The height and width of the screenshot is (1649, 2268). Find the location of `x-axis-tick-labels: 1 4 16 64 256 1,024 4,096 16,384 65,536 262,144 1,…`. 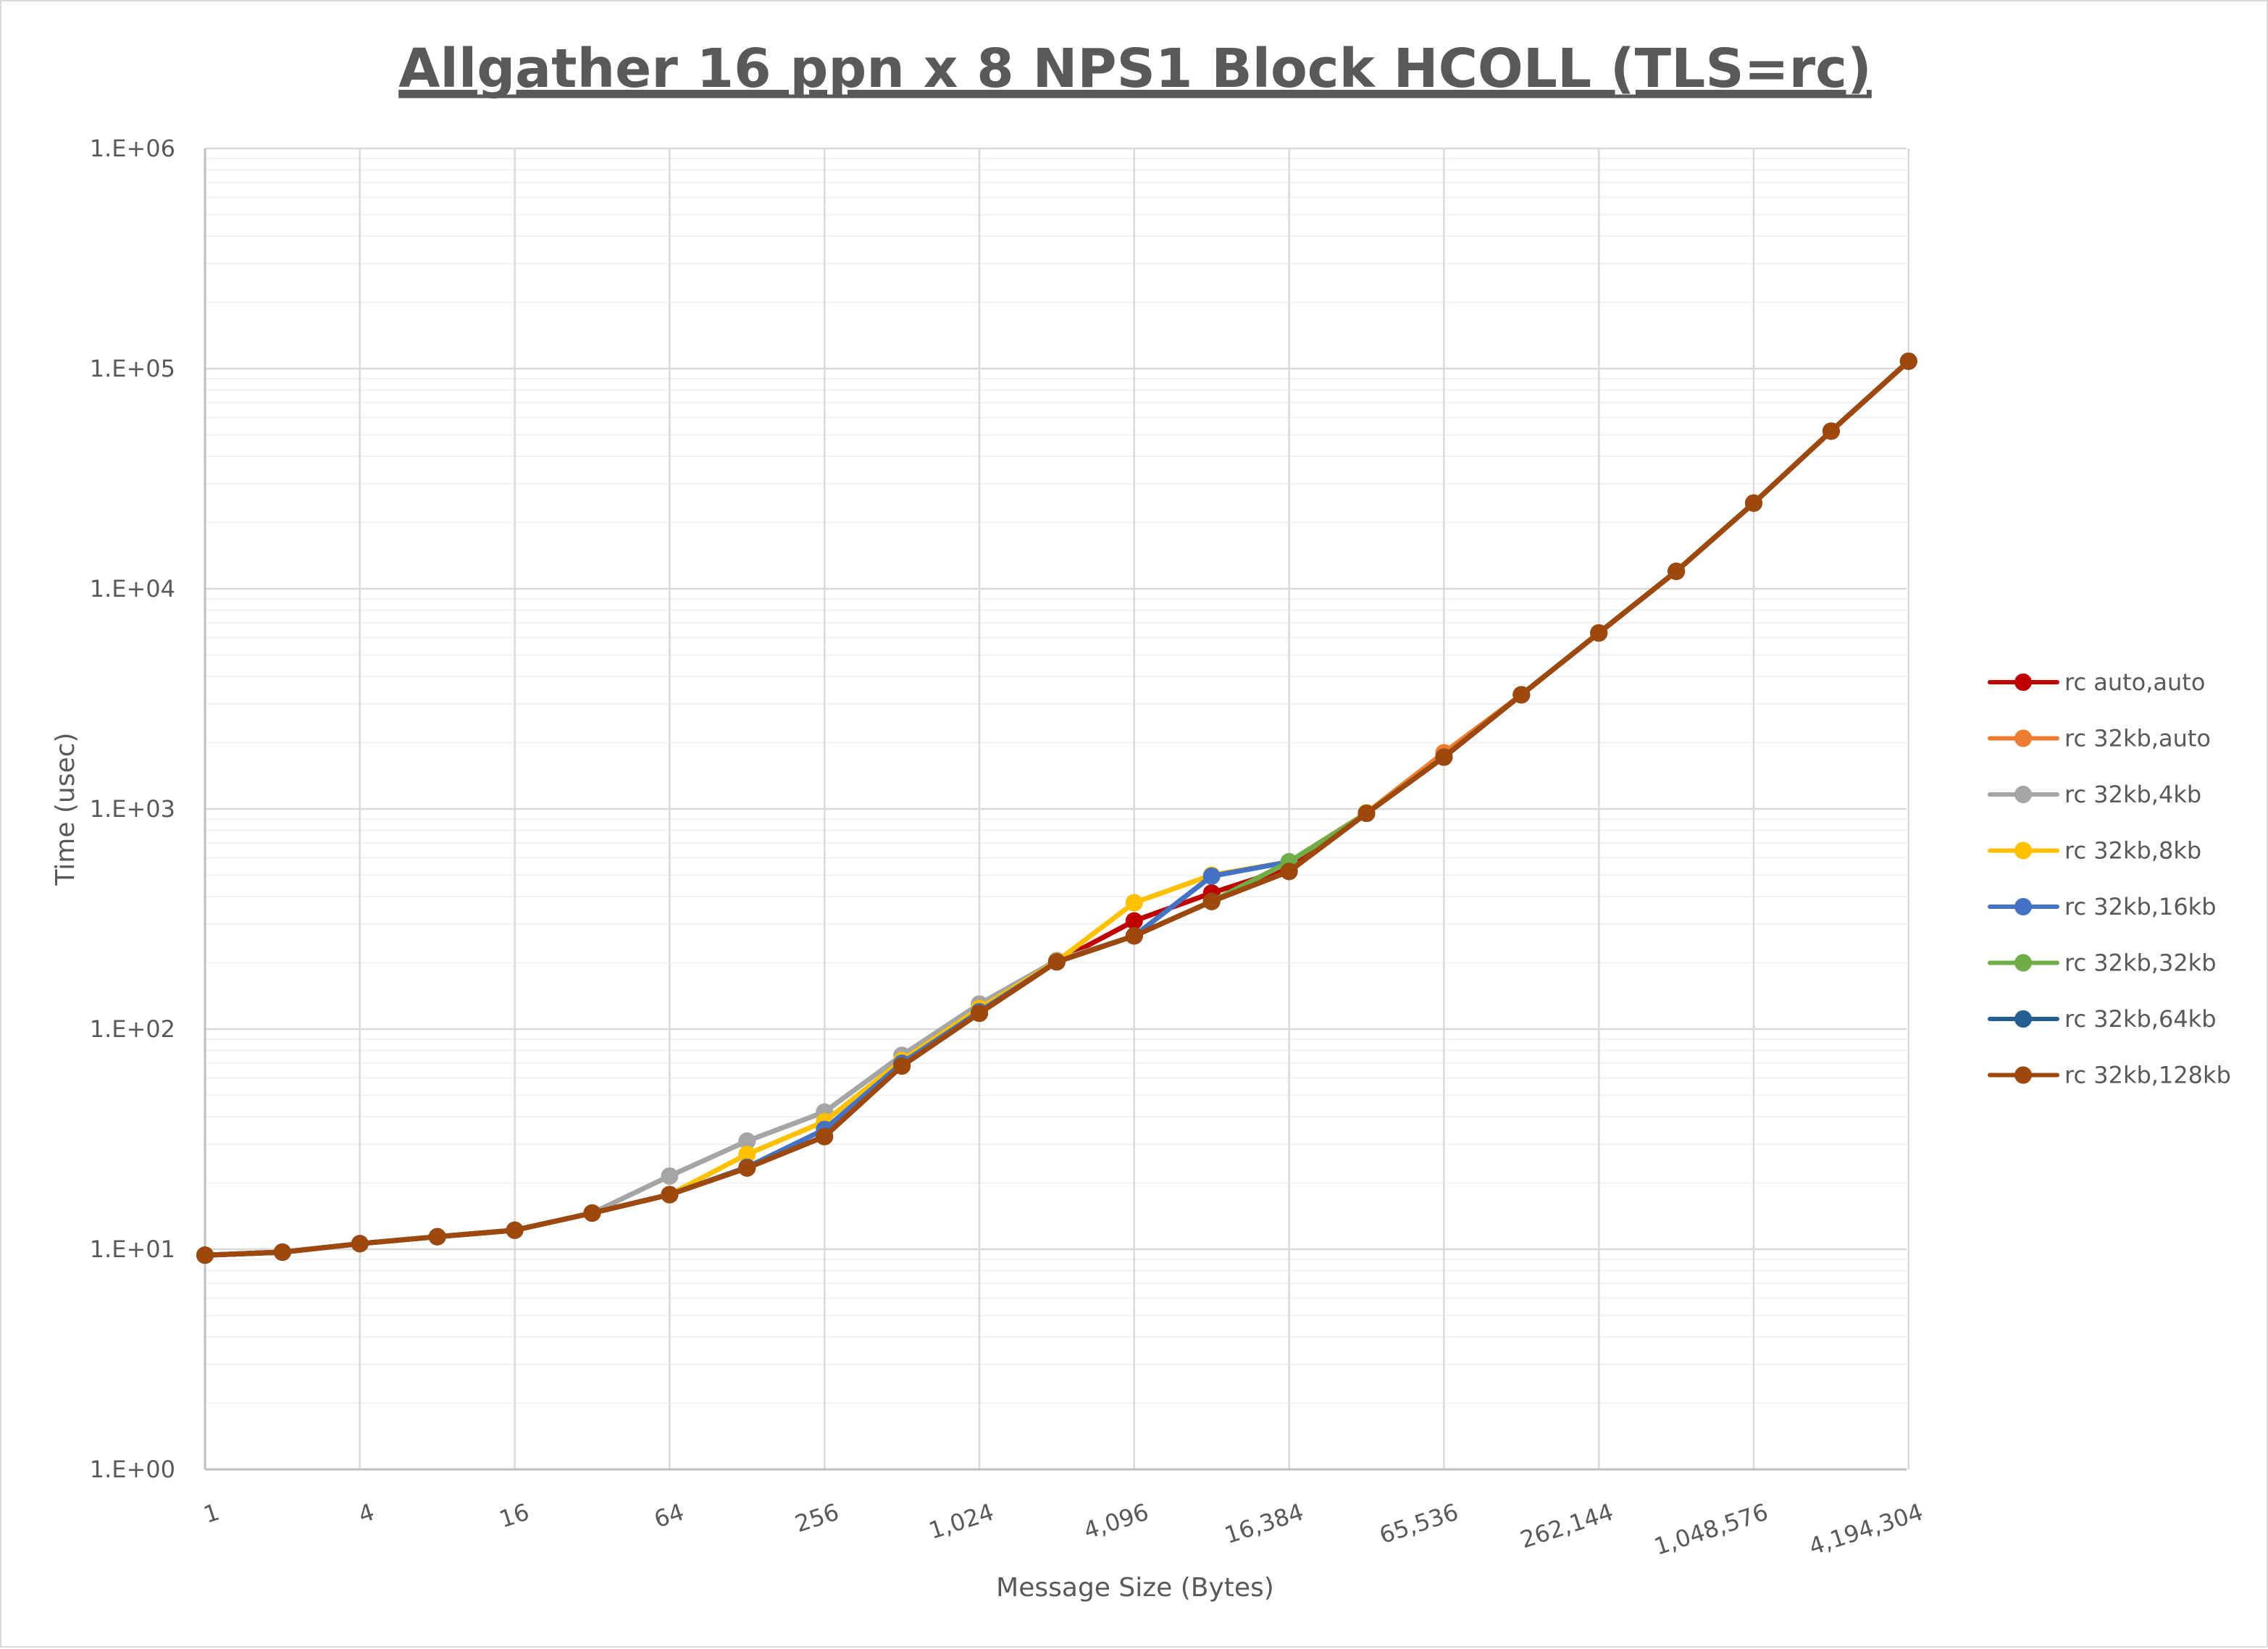

x-axis-tick-labels: 1 4 16 64 256 1,024 4,096 16,384 65,536 262,144 1,… is located at coordinates (1063, 1529).